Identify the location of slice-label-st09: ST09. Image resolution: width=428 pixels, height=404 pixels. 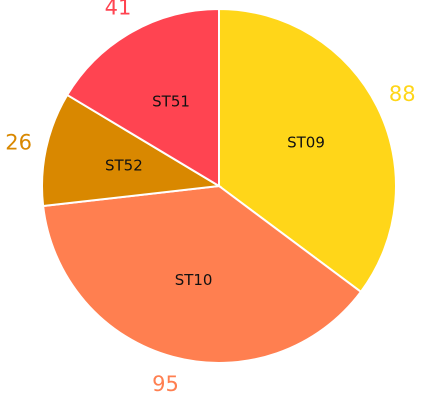
(306, 142).